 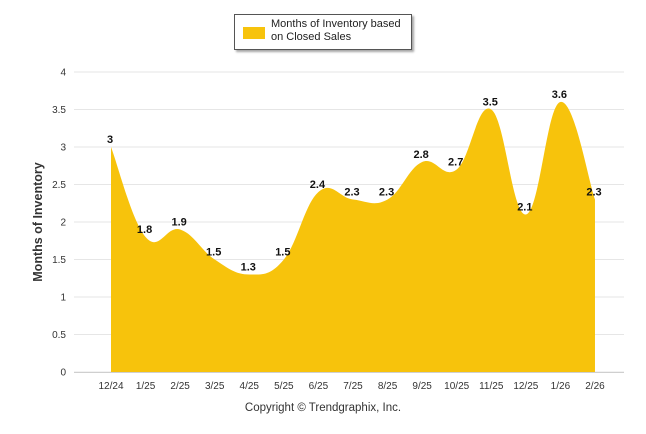 I want to click on copyright-text: Copyright © Trendgraphix, Inc., so click(x=323, y=408).